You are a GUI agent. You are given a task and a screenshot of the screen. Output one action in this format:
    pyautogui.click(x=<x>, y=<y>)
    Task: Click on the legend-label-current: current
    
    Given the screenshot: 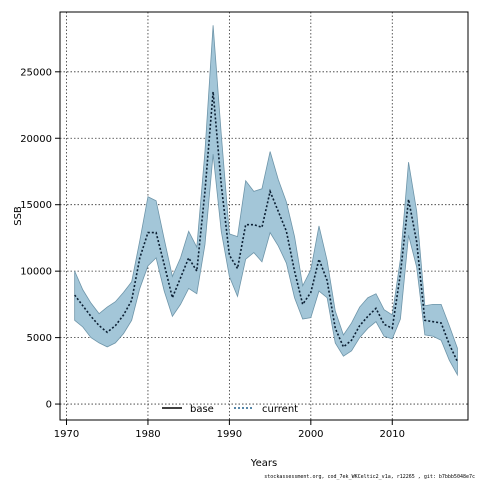 What is the action you would take?
    pyautogui.click(x=280, y=409)
    